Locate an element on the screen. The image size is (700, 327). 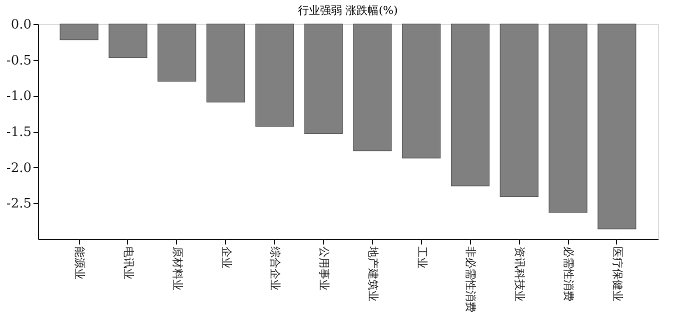
y-tick-label: -2.0 is located at coordinates (19, 168).